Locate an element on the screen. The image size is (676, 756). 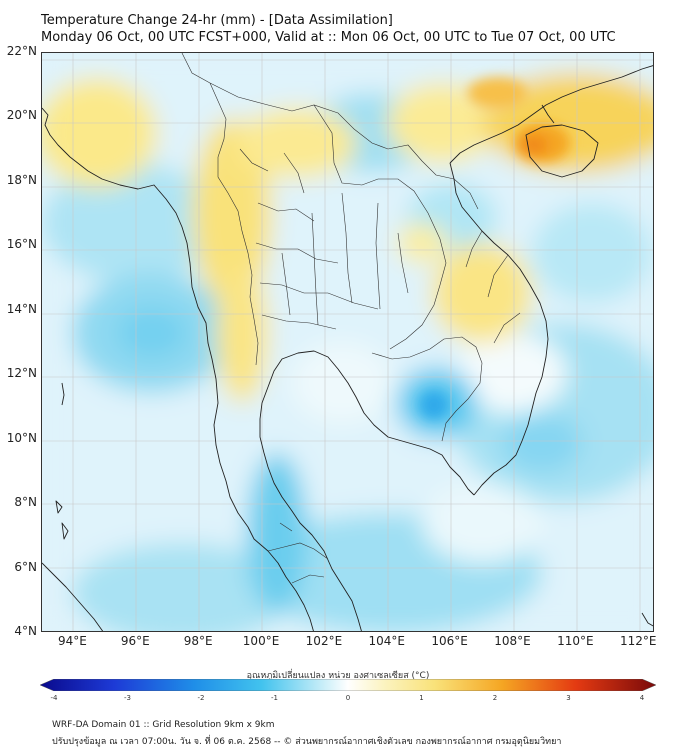
colorbar-tick-label: -4 is located at coordinates (54, 698).